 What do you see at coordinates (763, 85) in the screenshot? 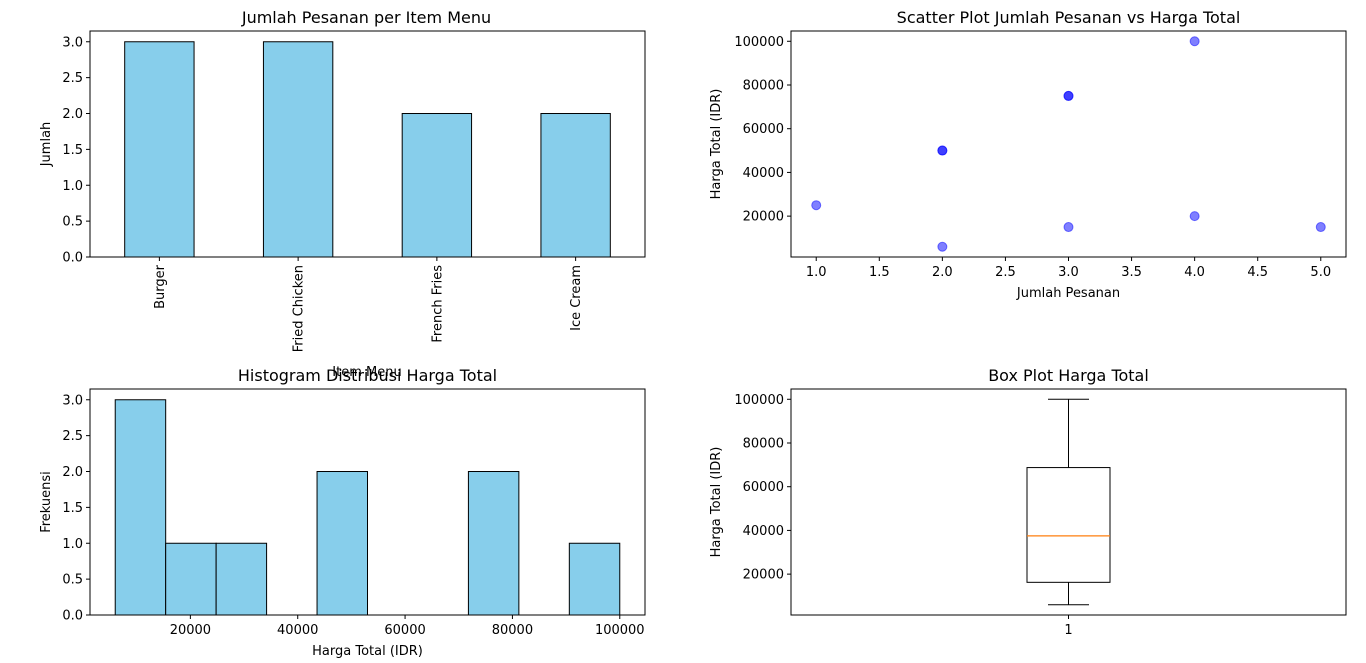
I see `scatter-ytick-label: 80000` at bounding box center [763, 85].